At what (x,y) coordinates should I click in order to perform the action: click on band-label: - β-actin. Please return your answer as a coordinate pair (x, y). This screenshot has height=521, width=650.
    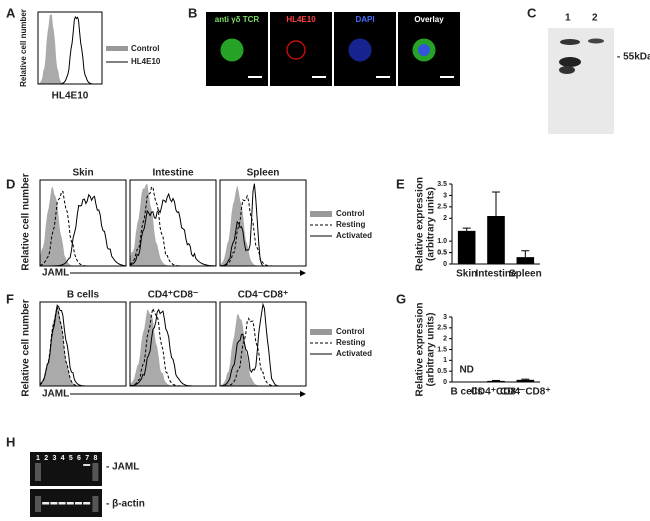
    Looking at the image, I should click on (125, 504).